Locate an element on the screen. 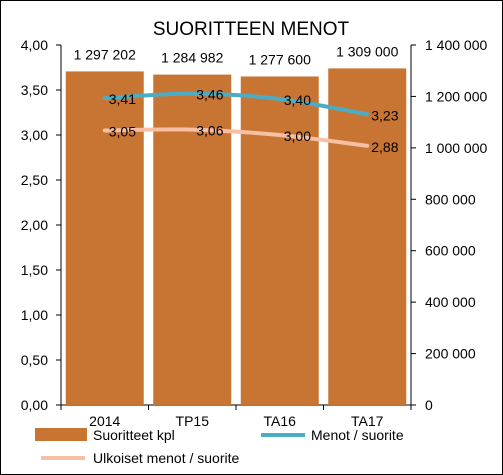 This screenshot has height=475, width=503. y-left-tick-label: 0,00 is located at coordinates (34, 405).